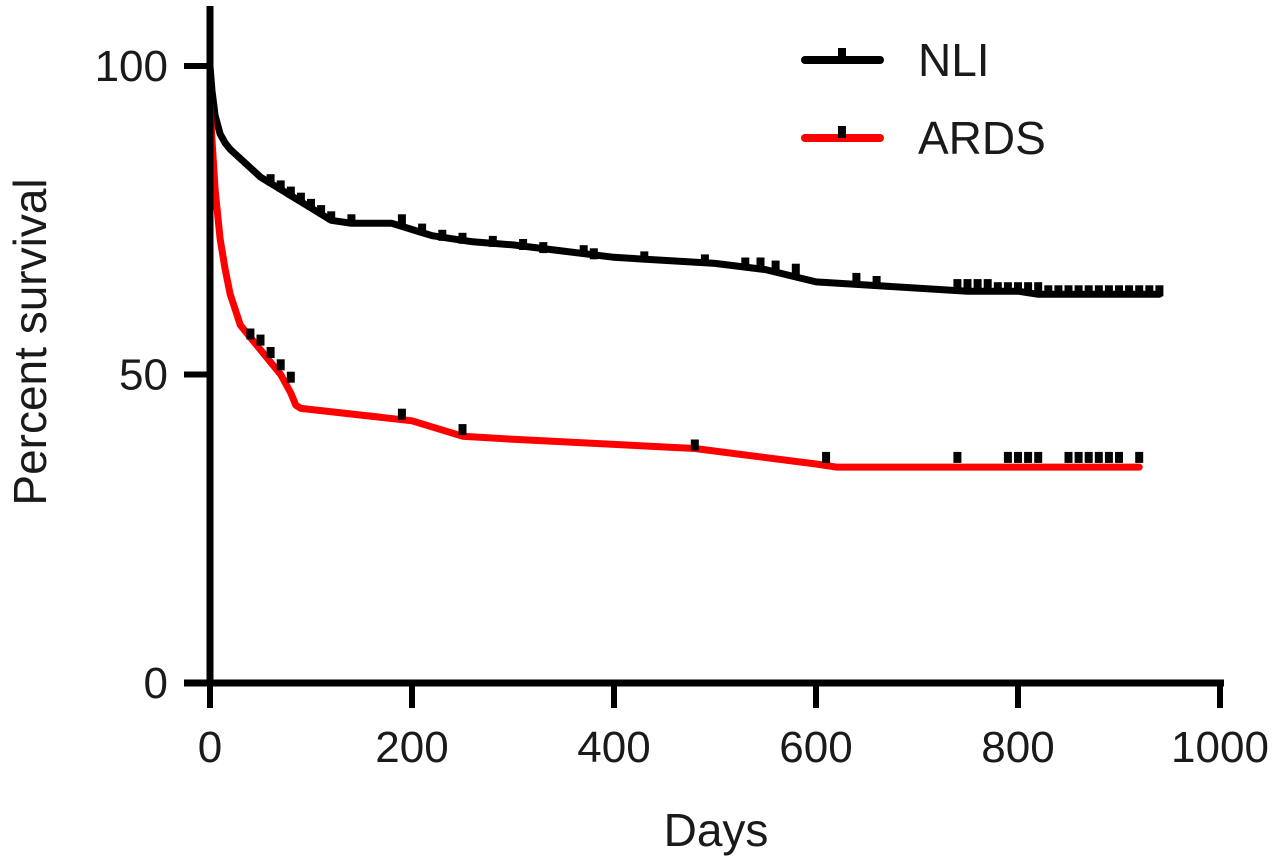 The height and width of the screenshot is (868, 1280). What do you see at coordinates (1220, 747) in the screenshot?
I see `x-tick-label-1000: 1000` at bounding box center [1220, 747].